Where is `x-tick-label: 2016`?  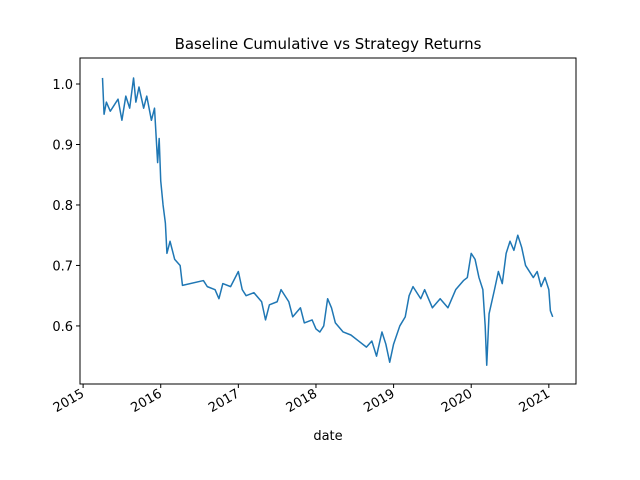 x-tick-label: 2016 is located at coordinates (147, 401).